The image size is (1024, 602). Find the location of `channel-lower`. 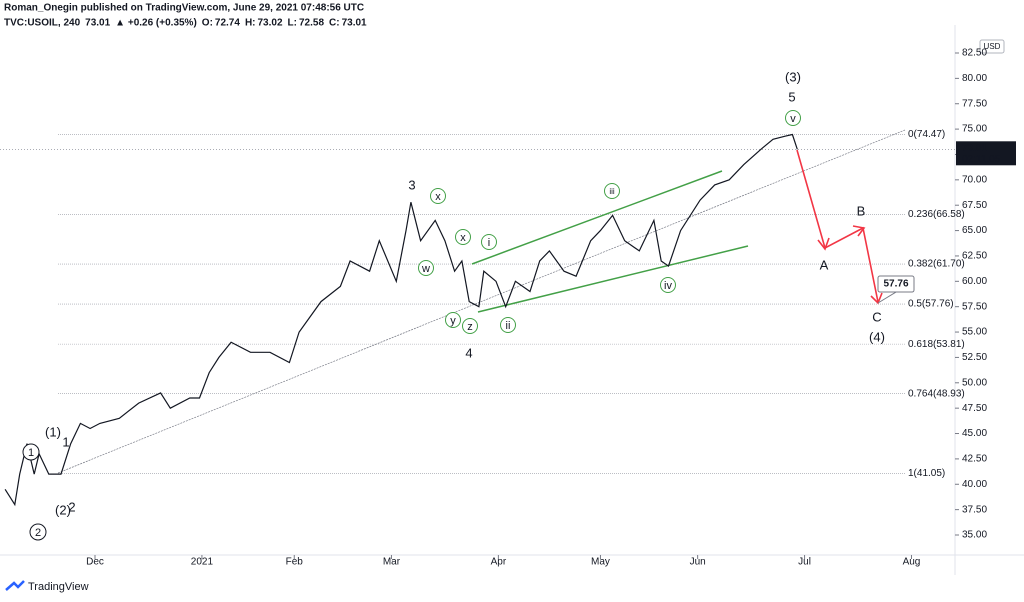

channel-lower is located at coordinates (613, 279).